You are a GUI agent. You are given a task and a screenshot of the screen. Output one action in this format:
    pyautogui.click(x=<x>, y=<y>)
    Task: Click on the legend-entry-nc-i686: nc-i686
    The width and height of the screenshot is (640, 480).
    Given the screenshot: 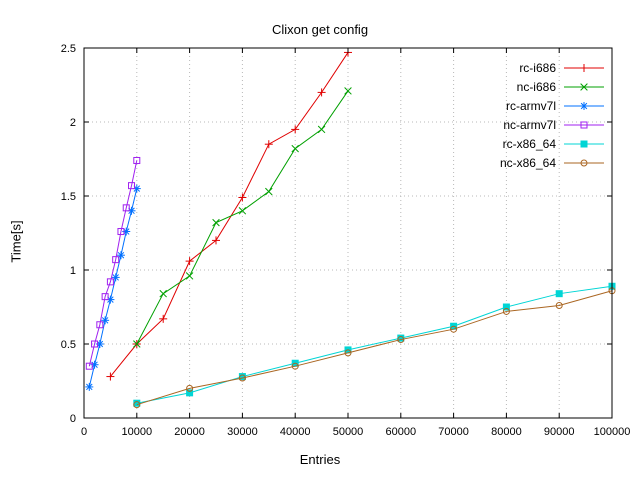 What is the action you would take?
    pyautogui.click(x=560, y=87)
    